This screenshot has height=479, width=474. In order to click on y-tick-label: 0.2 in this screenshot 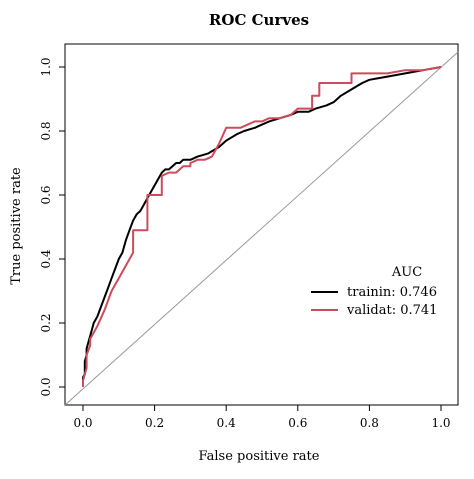, I will do `click(46, 322)`.